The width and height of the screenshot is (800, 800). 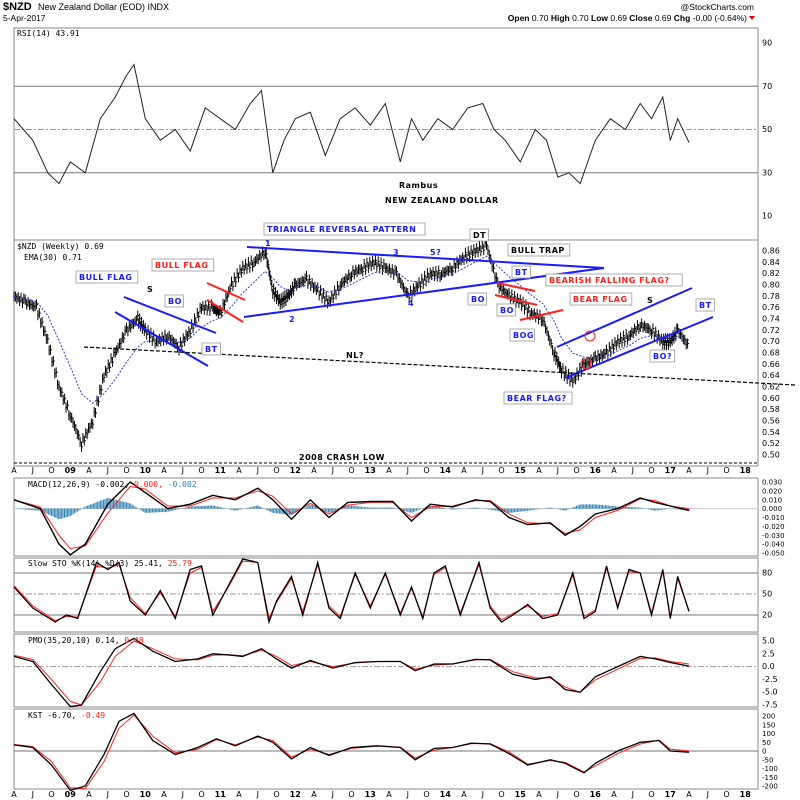 What do you see at coordinates (435, 252) in the screenshot?
I see `annotation-label: 5?` at bounding box center [435, 252].